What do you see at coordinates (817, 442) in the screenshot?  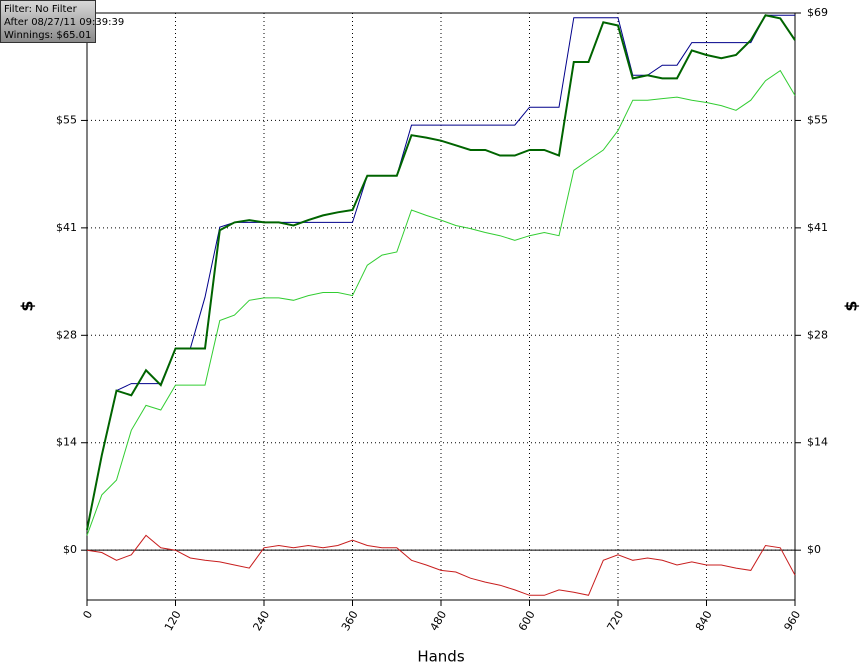 I see `y2-tick-label: $14` at bounding box center [817, 442].